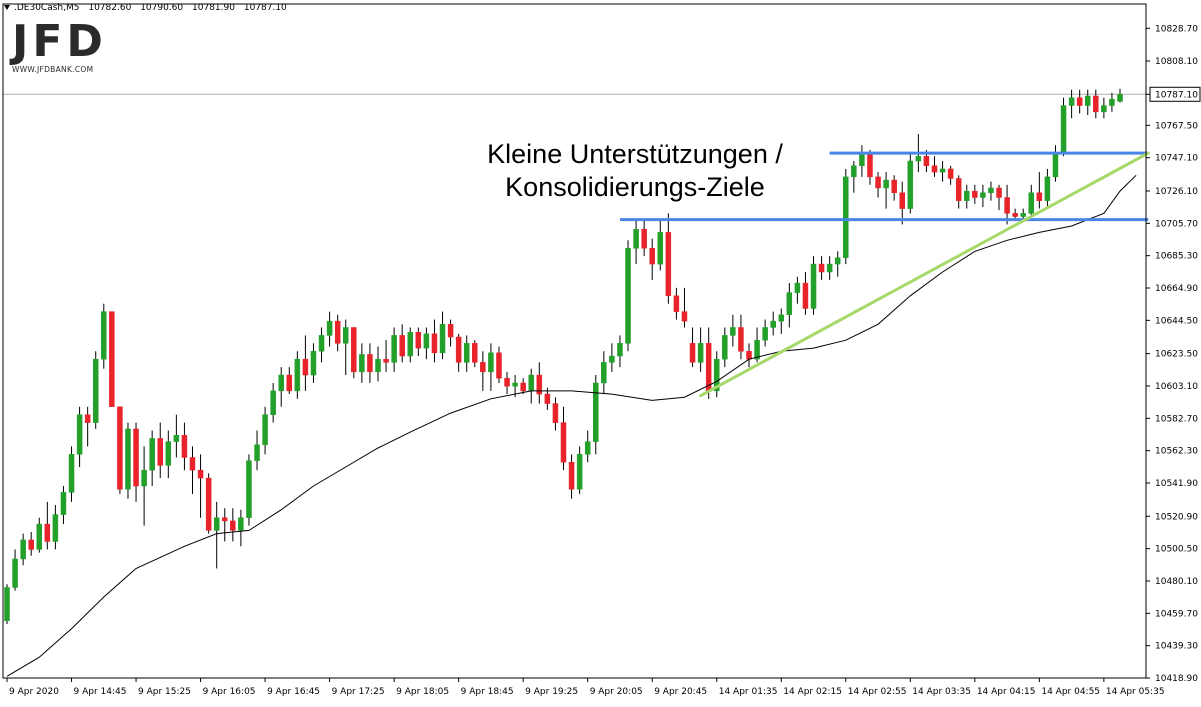  What do you see at coordinates (1176, 484) in the screenshot?
I see `y-tick-label: 10541.90` at bounding box center [1176, 484].